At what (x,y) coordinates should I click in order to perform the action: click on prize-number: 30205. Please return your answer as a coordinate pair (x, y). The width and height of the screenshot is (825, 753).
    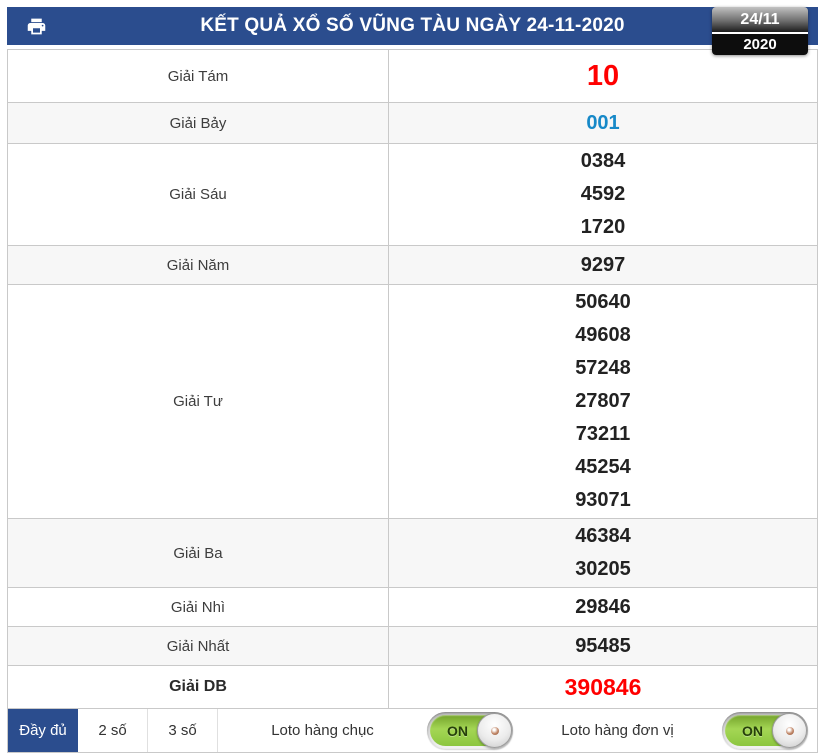
    Looking at the image, I should click on (603, 569).